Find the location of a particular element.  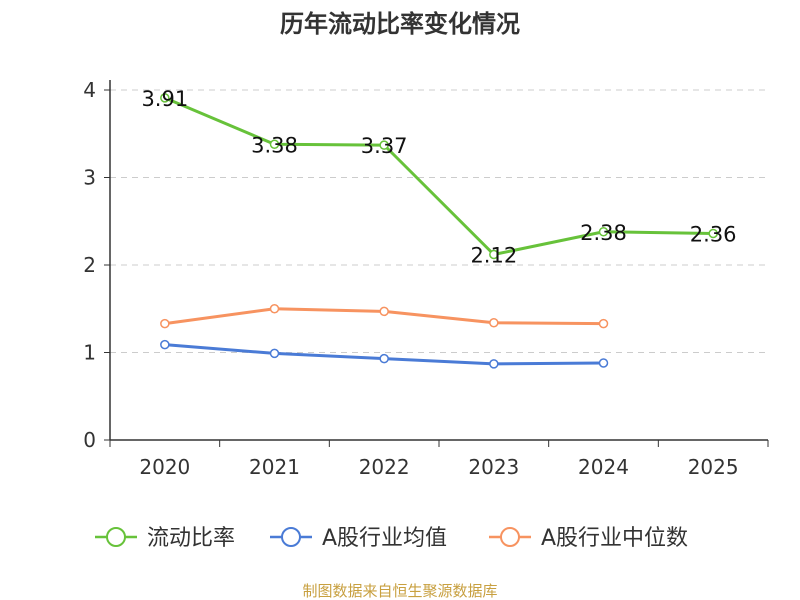

data-label: 3.38 is located at coordinates (274, 145).